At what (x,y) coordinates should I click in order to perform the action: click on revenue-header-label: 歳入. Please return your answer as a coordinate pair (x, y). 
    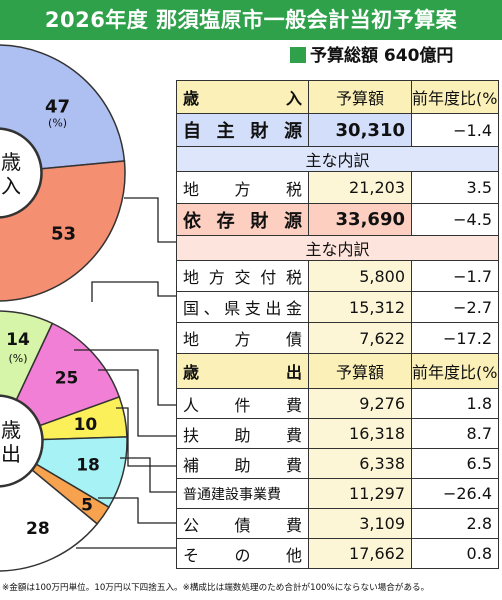
    Looking at the image, I should click on (242, 97).